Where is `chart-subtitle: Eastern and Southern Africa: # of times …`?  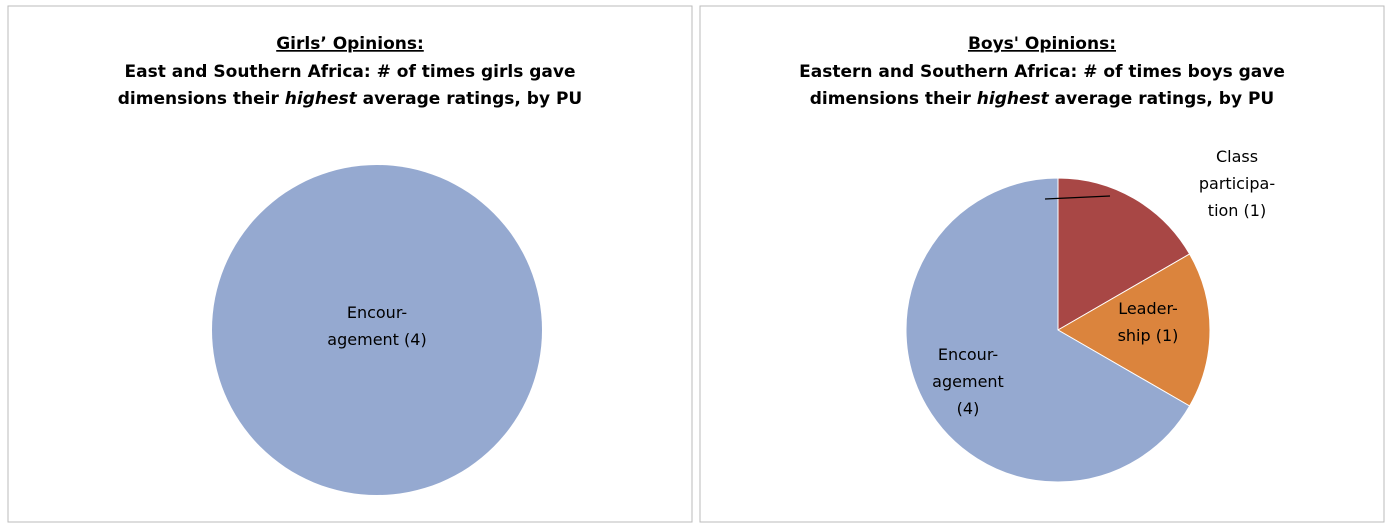 chart-subtitle: Eastern and Southern Africa: # of times … is located at coordinates (1042, 72).